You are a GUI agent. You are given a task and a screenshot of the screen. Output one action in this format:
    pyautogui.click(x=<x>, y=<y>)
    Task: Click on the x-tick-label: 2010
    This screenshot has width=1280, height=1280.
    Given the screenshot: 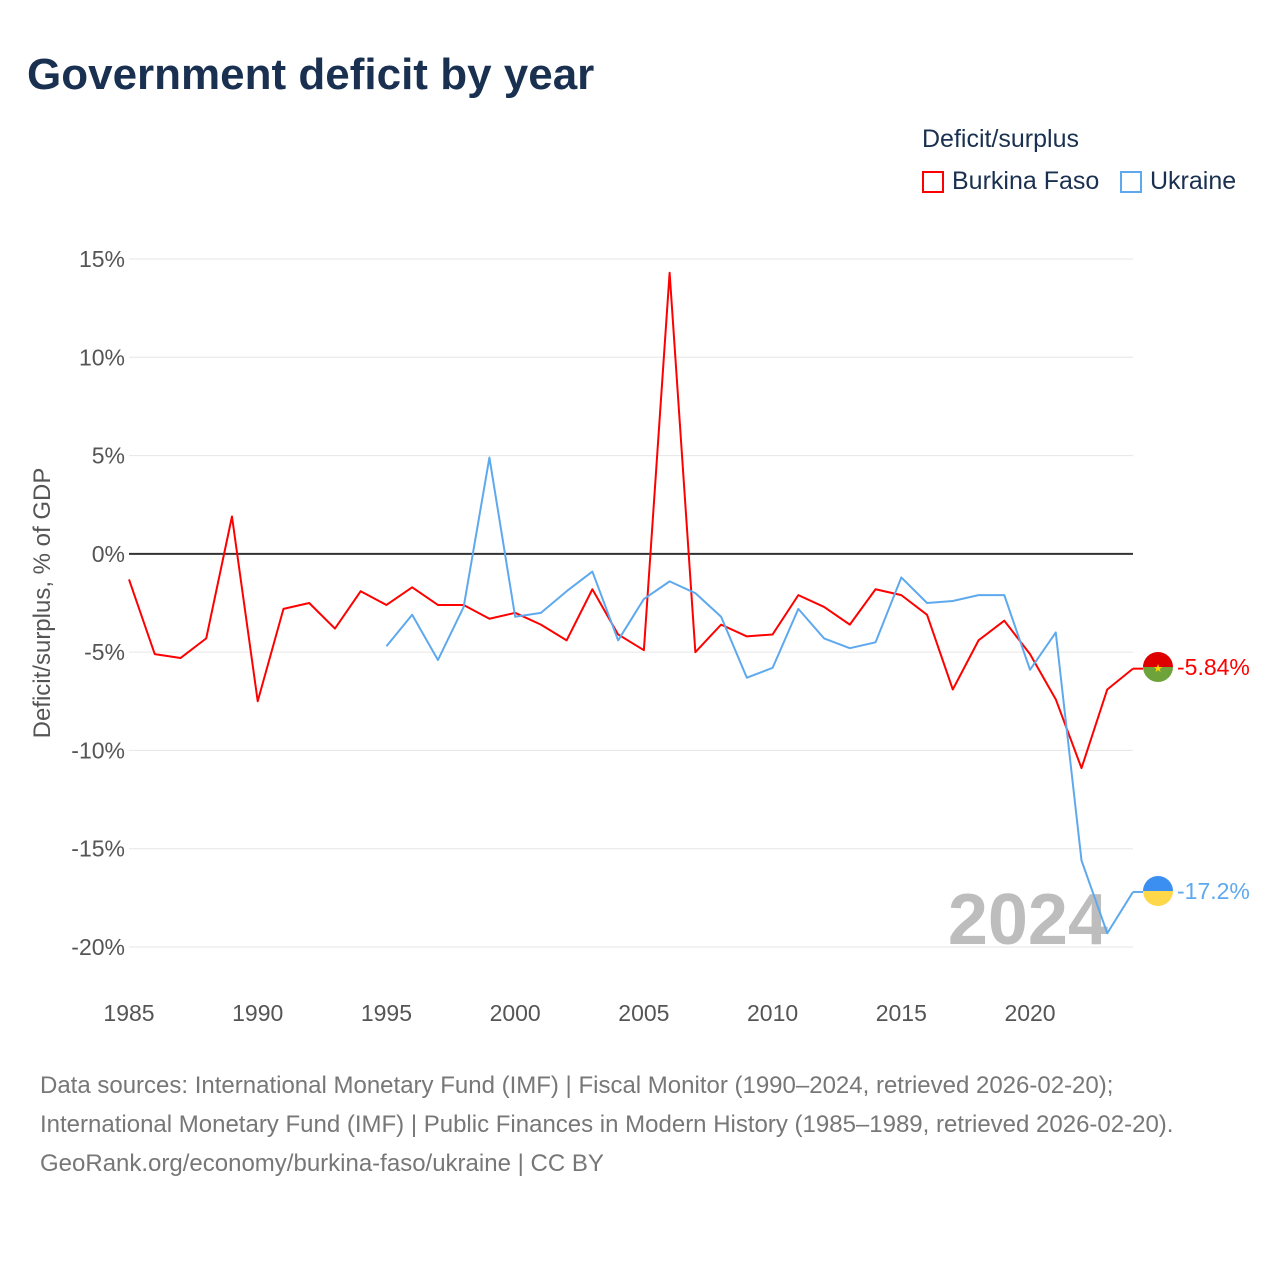 What is the action you would take?
    pyautogui.click(x=772, y=1013)
    